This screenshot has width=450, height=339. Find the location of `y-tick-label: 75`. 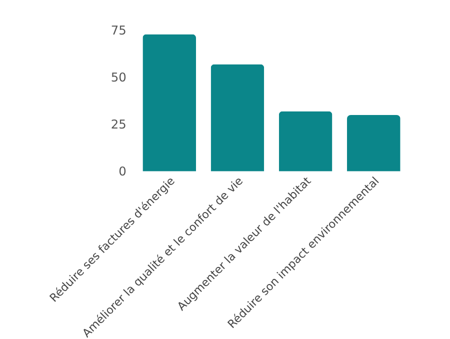

y-tick-label: 75 is located at coordinates (118, 31).